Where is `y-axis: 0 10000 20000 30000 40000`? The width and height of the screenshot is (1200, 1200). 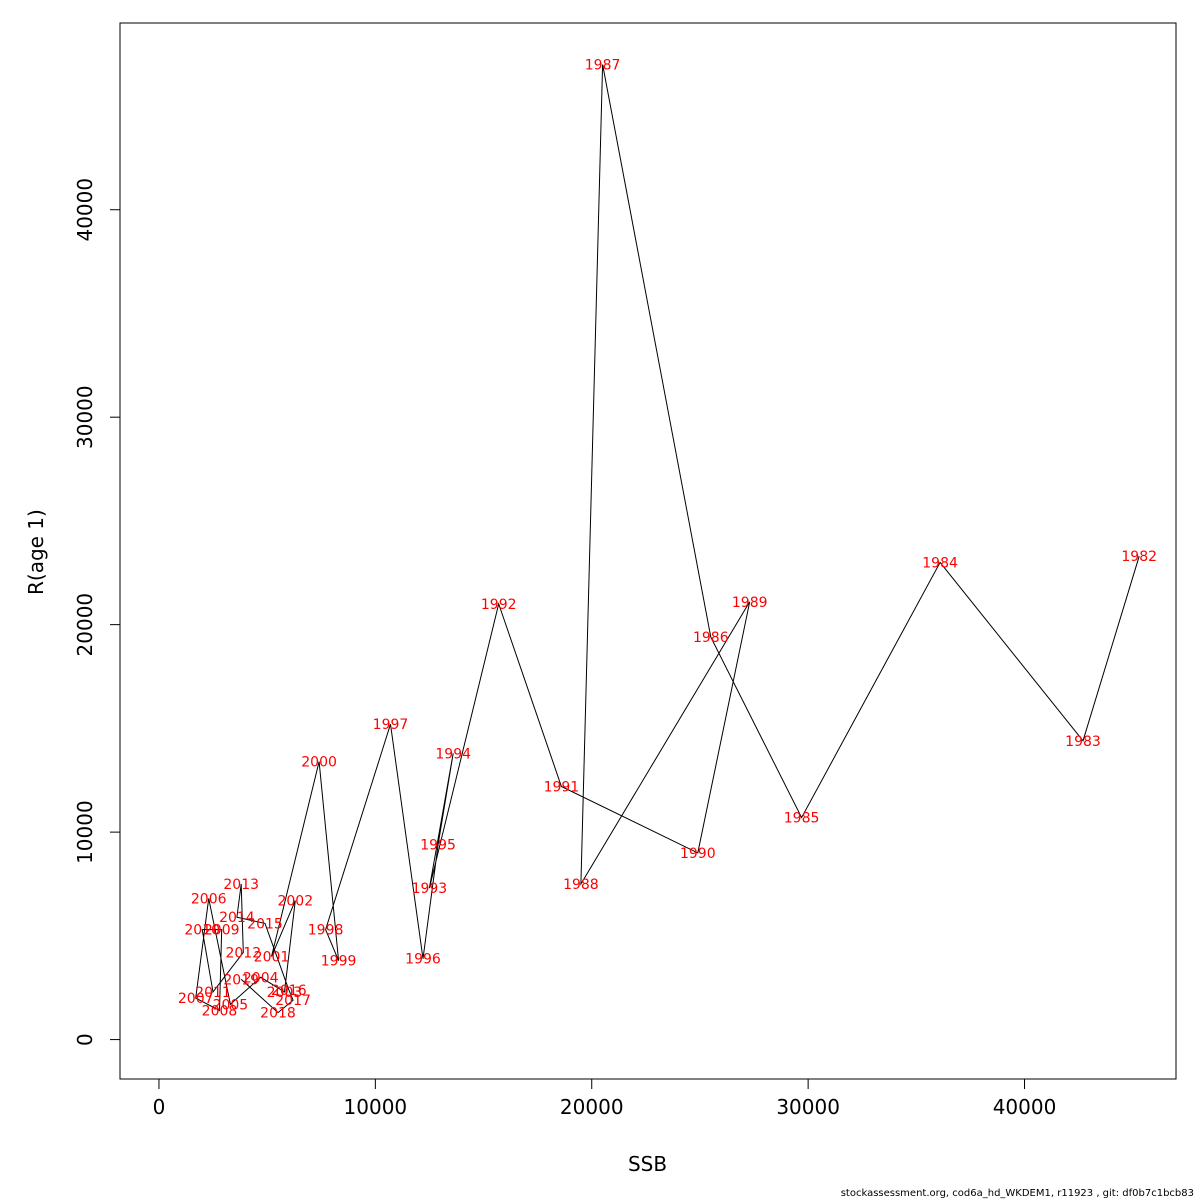 y-axis: 0 10000 20000 30000 40000 is located at coordinates (97, 612).